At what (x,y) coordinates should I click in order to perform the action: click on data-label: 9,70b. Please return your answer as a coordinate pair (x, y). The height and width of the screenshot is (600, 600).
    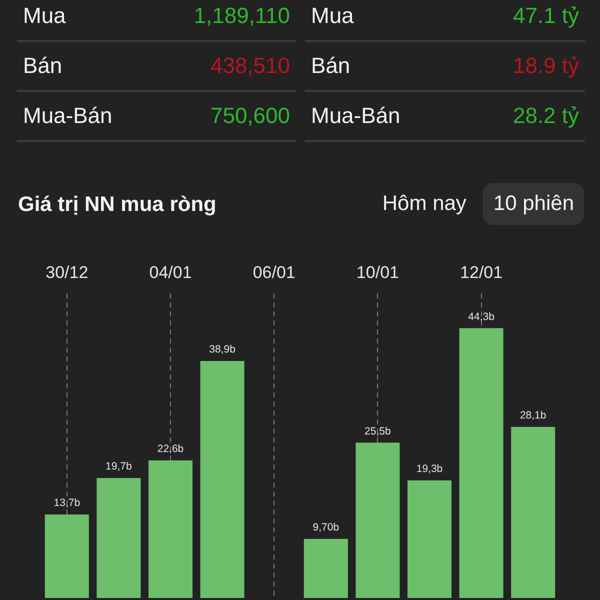
    Looking at the image, I should click on (326, 528).